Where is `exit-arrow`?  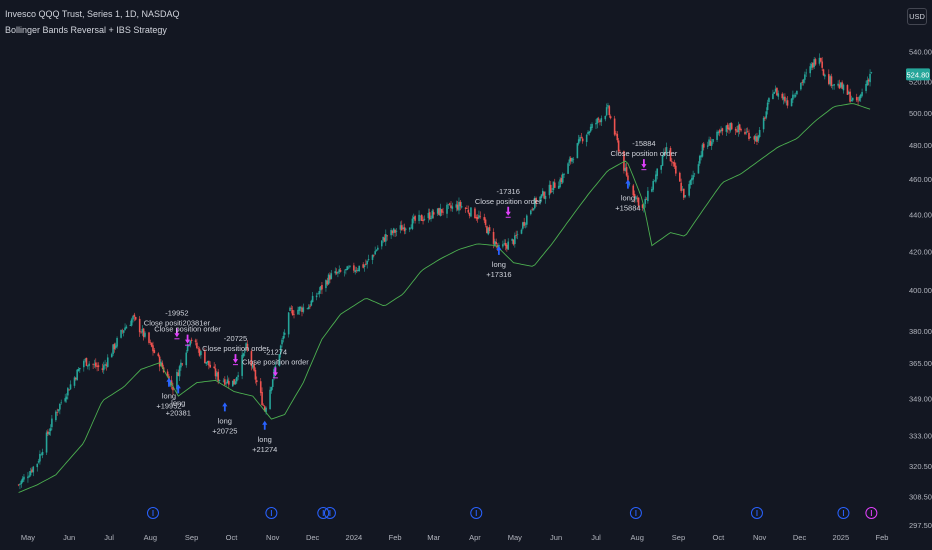
exit-arrow is located at coordinates (235, 359).